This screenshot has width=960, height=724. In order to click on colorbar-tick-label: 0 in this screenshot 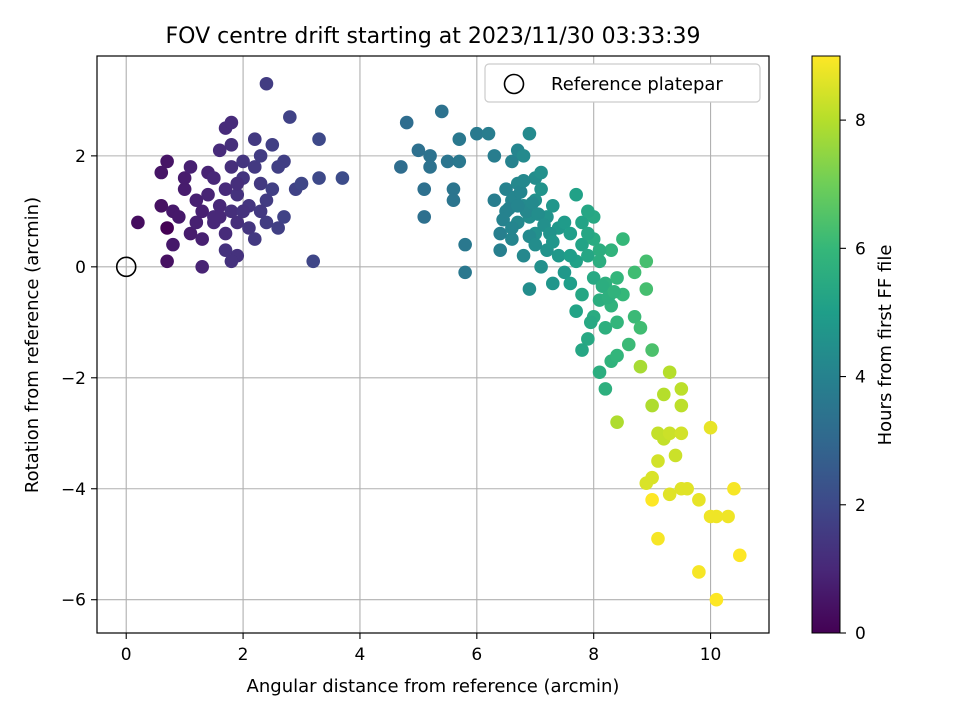, I will do `click(860, 634)`.